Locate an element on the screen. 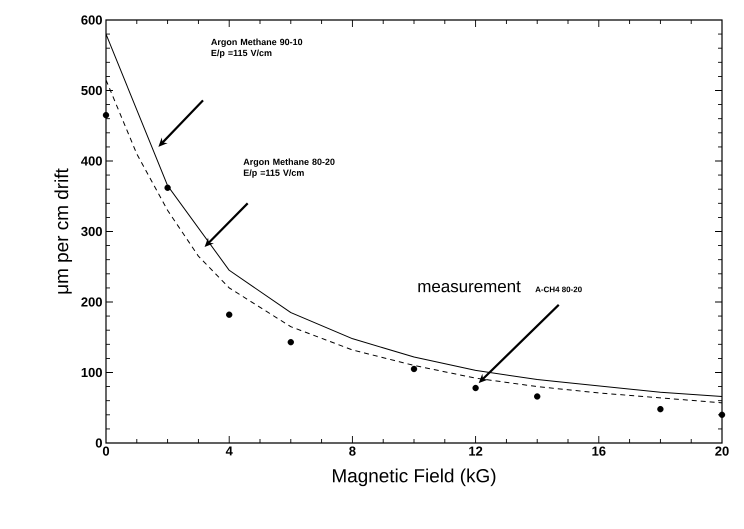 Image resolution: width=744 pixels, height=529 pixels. y-tick-label: 300 is located at coordinates (91, 231).